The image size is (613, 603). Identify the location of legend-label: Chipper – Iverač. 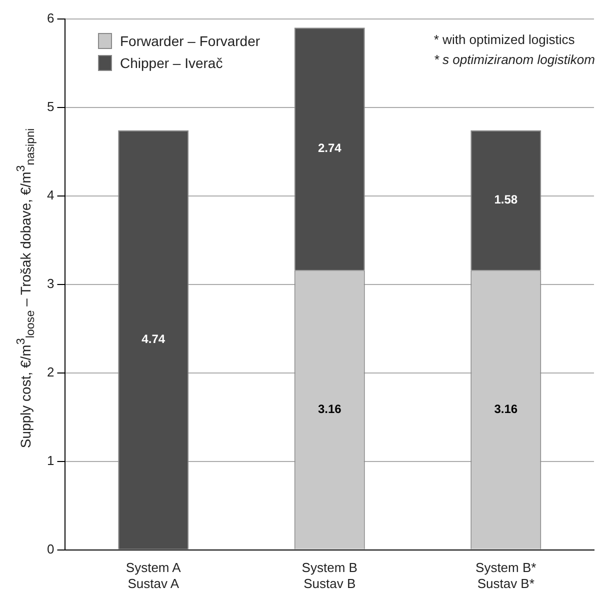
(171, 63).